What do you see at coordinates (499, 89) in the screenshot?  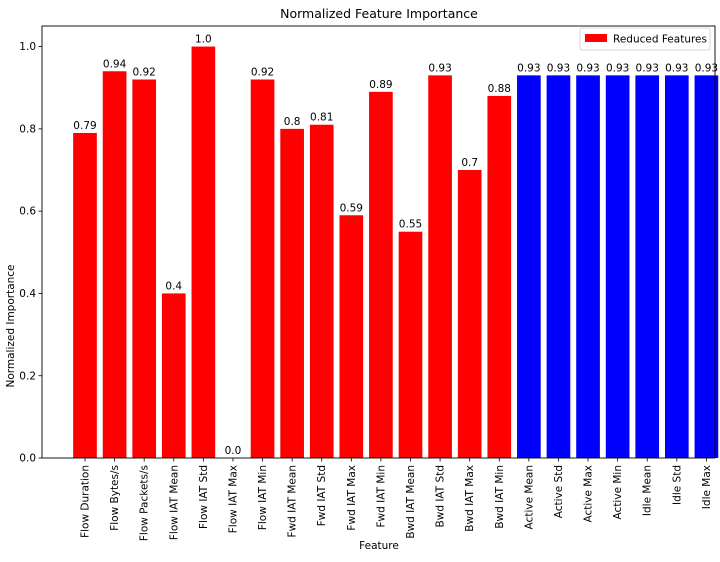 I see `bar-value-label: 0.88` at bounding box center [499, 89].